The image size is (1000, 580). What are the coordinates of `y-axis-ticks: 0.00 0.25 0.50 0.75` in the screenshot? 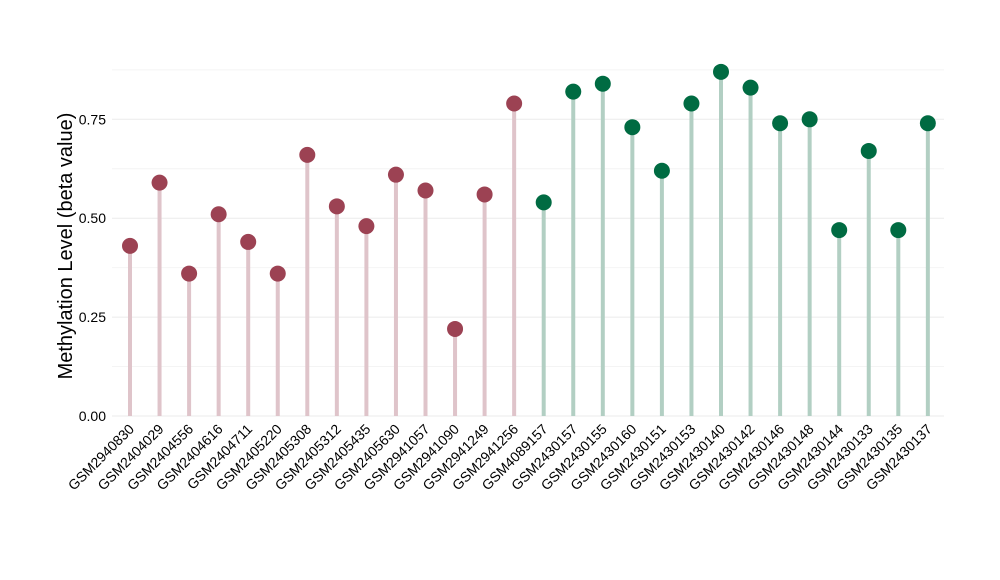 It's located at (92, 267).